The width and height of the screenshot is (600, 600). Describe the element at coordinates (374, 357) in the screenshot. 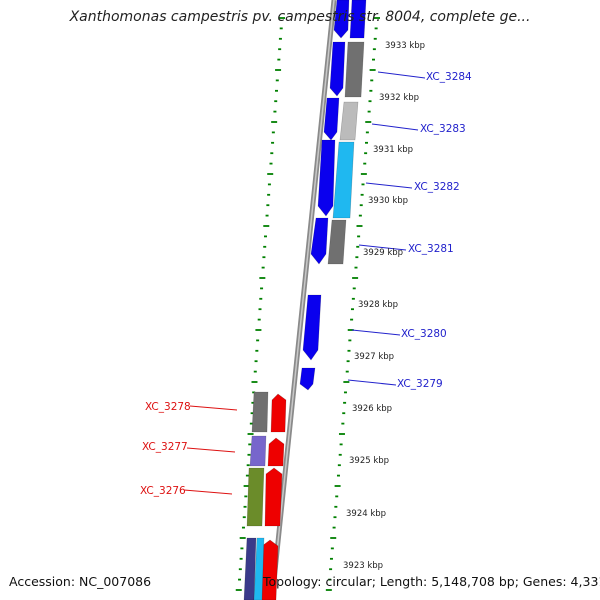

I see `scale-label: 3927 kbp` at that location.